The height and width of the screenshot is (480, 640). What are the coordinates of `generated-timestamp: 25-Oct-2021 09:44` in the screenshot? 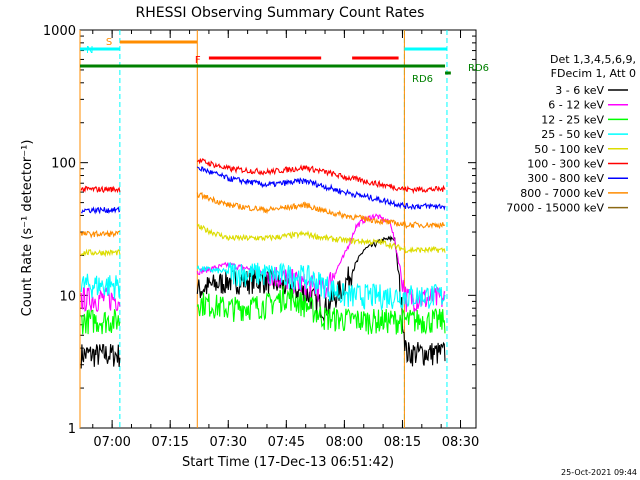 It's located at (599, 472).